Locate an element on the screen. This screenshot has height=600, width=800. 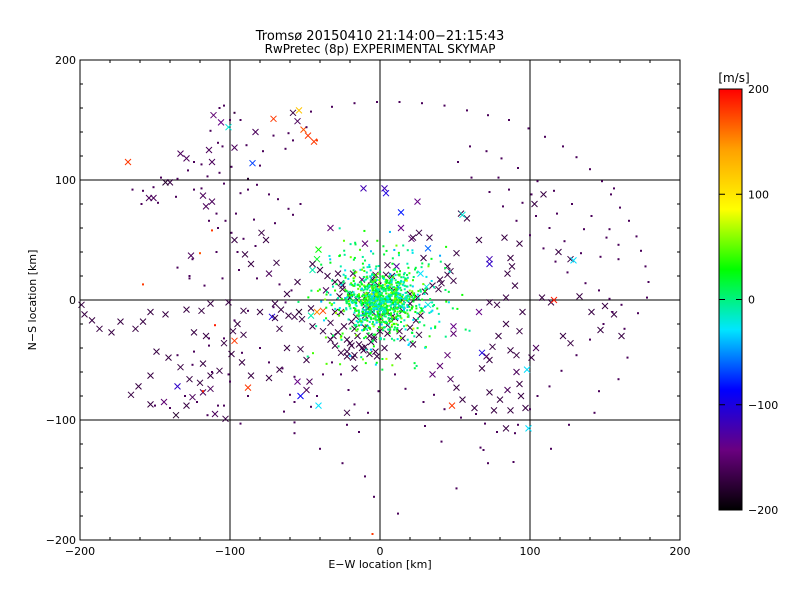
colorbar-tick-label: 100 is located at coordinates (758, 194).